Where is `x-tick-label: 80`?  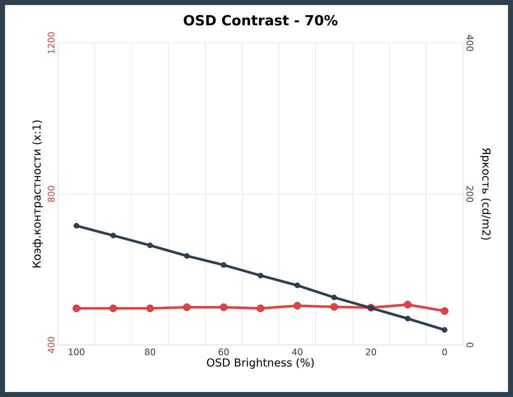
x-tick-label: 80 is located at coordinates (150, 352).